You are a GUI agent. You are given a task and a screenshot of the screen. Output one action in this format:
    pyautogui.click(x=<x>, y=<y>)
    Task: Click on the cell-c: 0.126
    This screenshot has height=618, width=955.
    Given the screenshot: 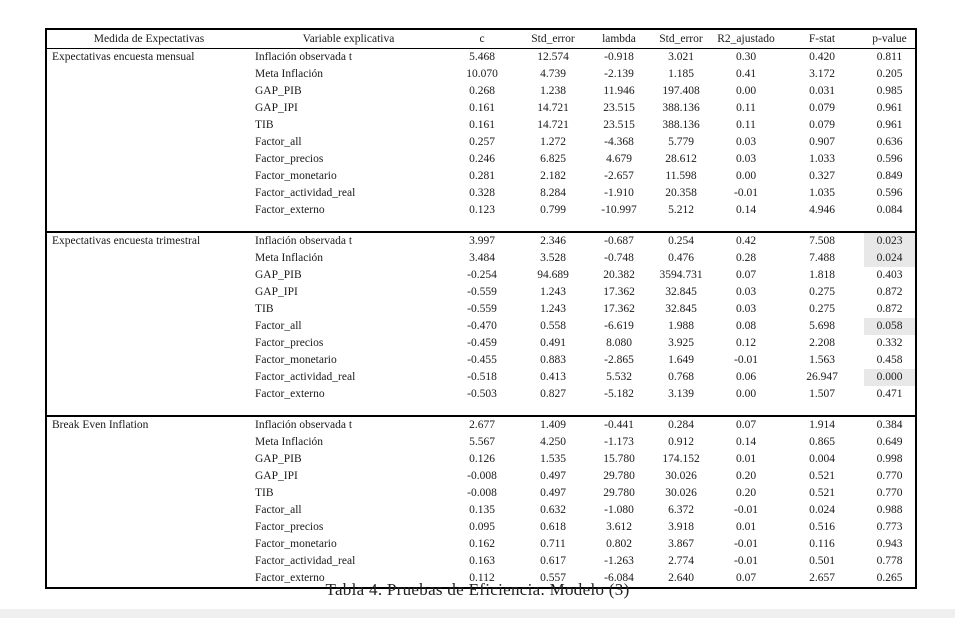 What is the action you would take?
    pyautogui.click(x=482, y=459)
    